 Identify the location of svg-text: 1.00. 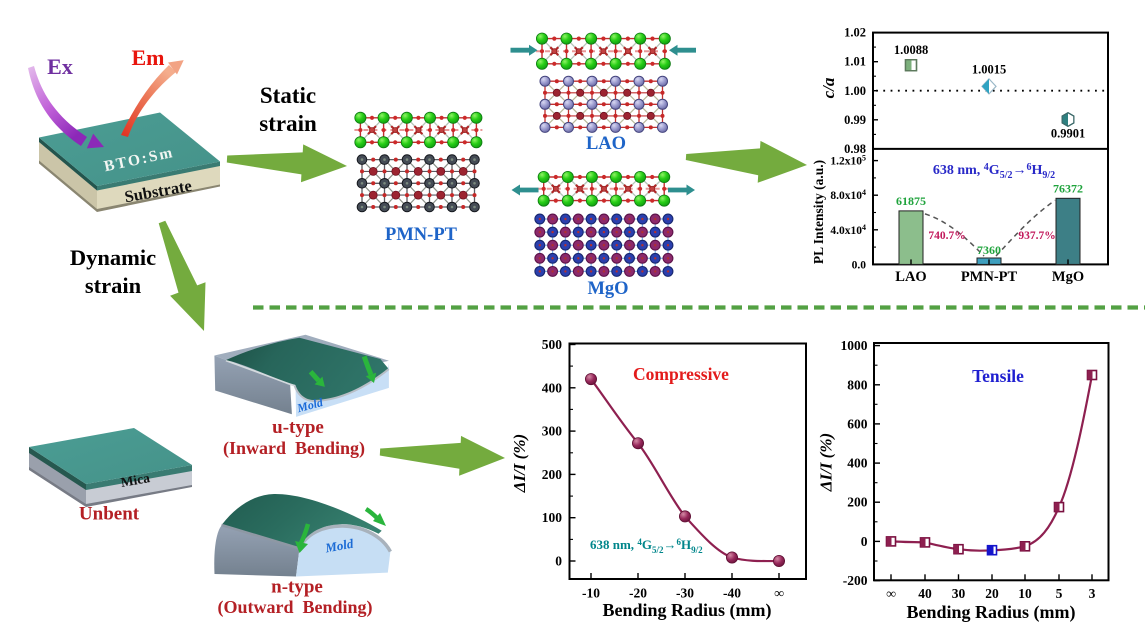
(855, 91).